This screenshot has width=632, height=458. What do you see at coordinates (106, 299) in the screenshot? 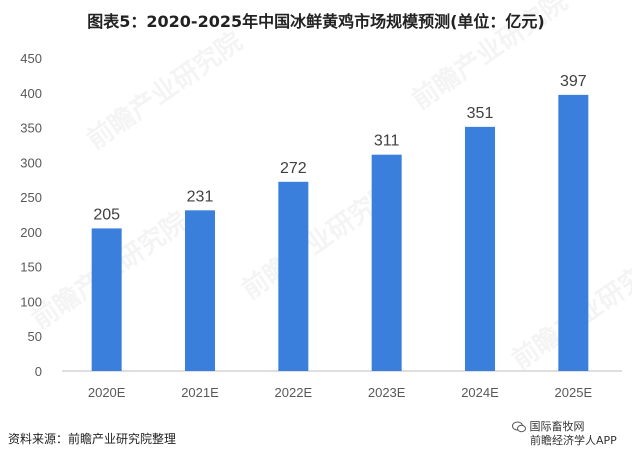
I see `bar-2020E` at bounding box center [106, 299].